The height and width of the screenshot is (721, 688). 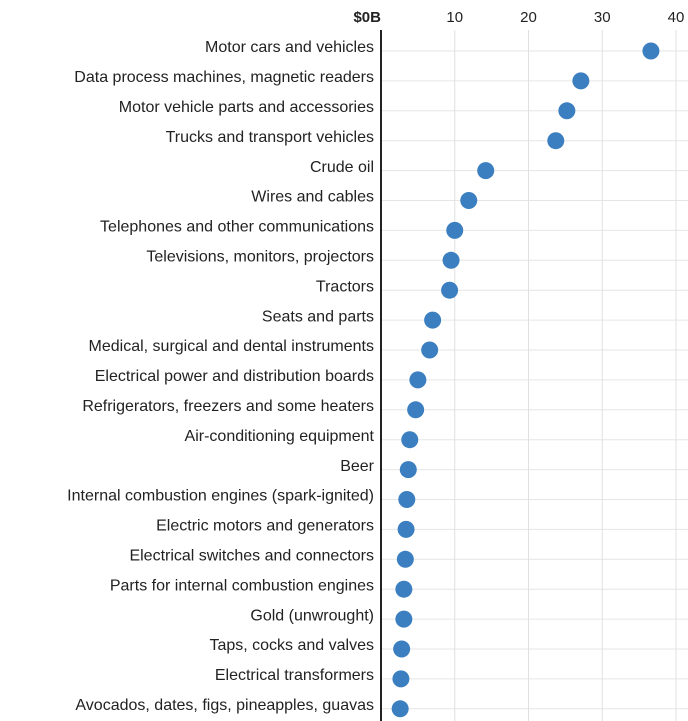 I want to click on category-label: Motor cars and vehicles, so click(x=289, y=47).